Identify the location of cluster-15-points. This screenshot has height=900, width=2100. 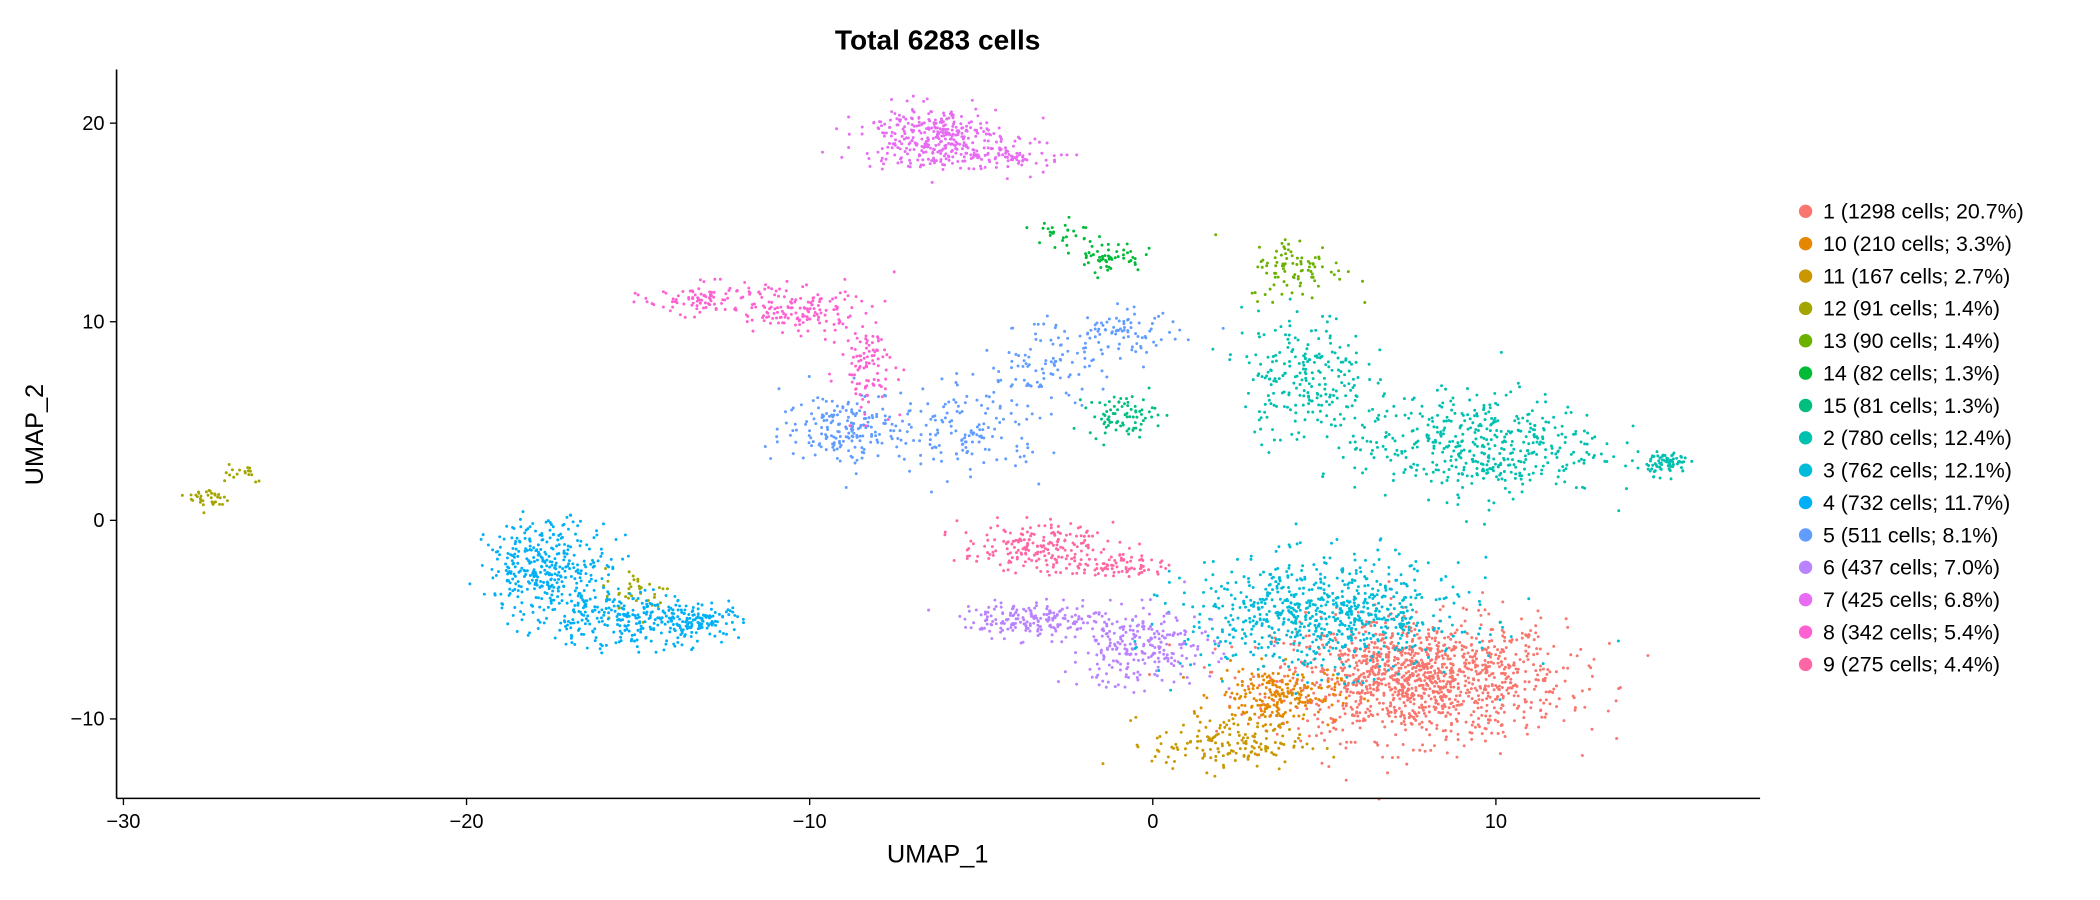
(1120, 416).